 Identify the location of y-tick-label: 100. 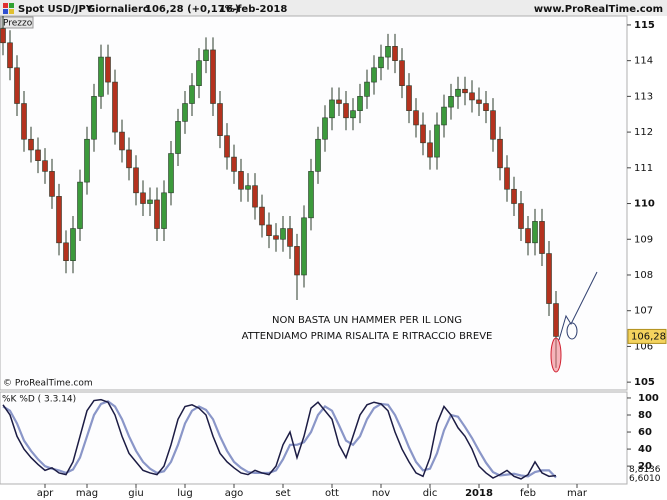
(648, 398).